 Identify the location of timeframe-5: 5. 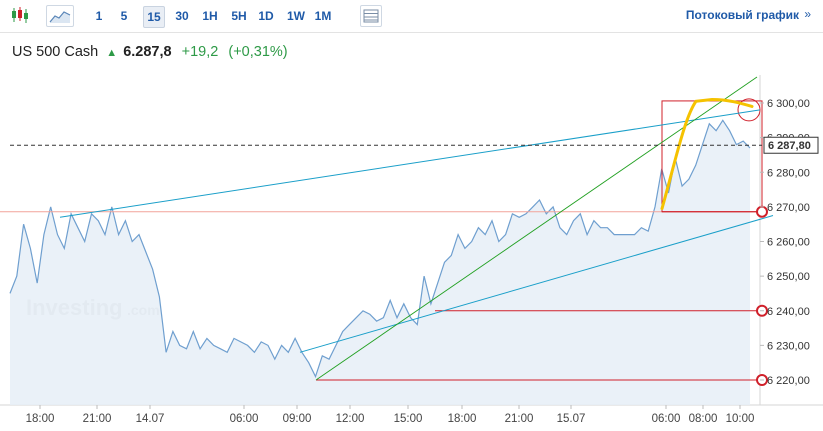
(124, 16).